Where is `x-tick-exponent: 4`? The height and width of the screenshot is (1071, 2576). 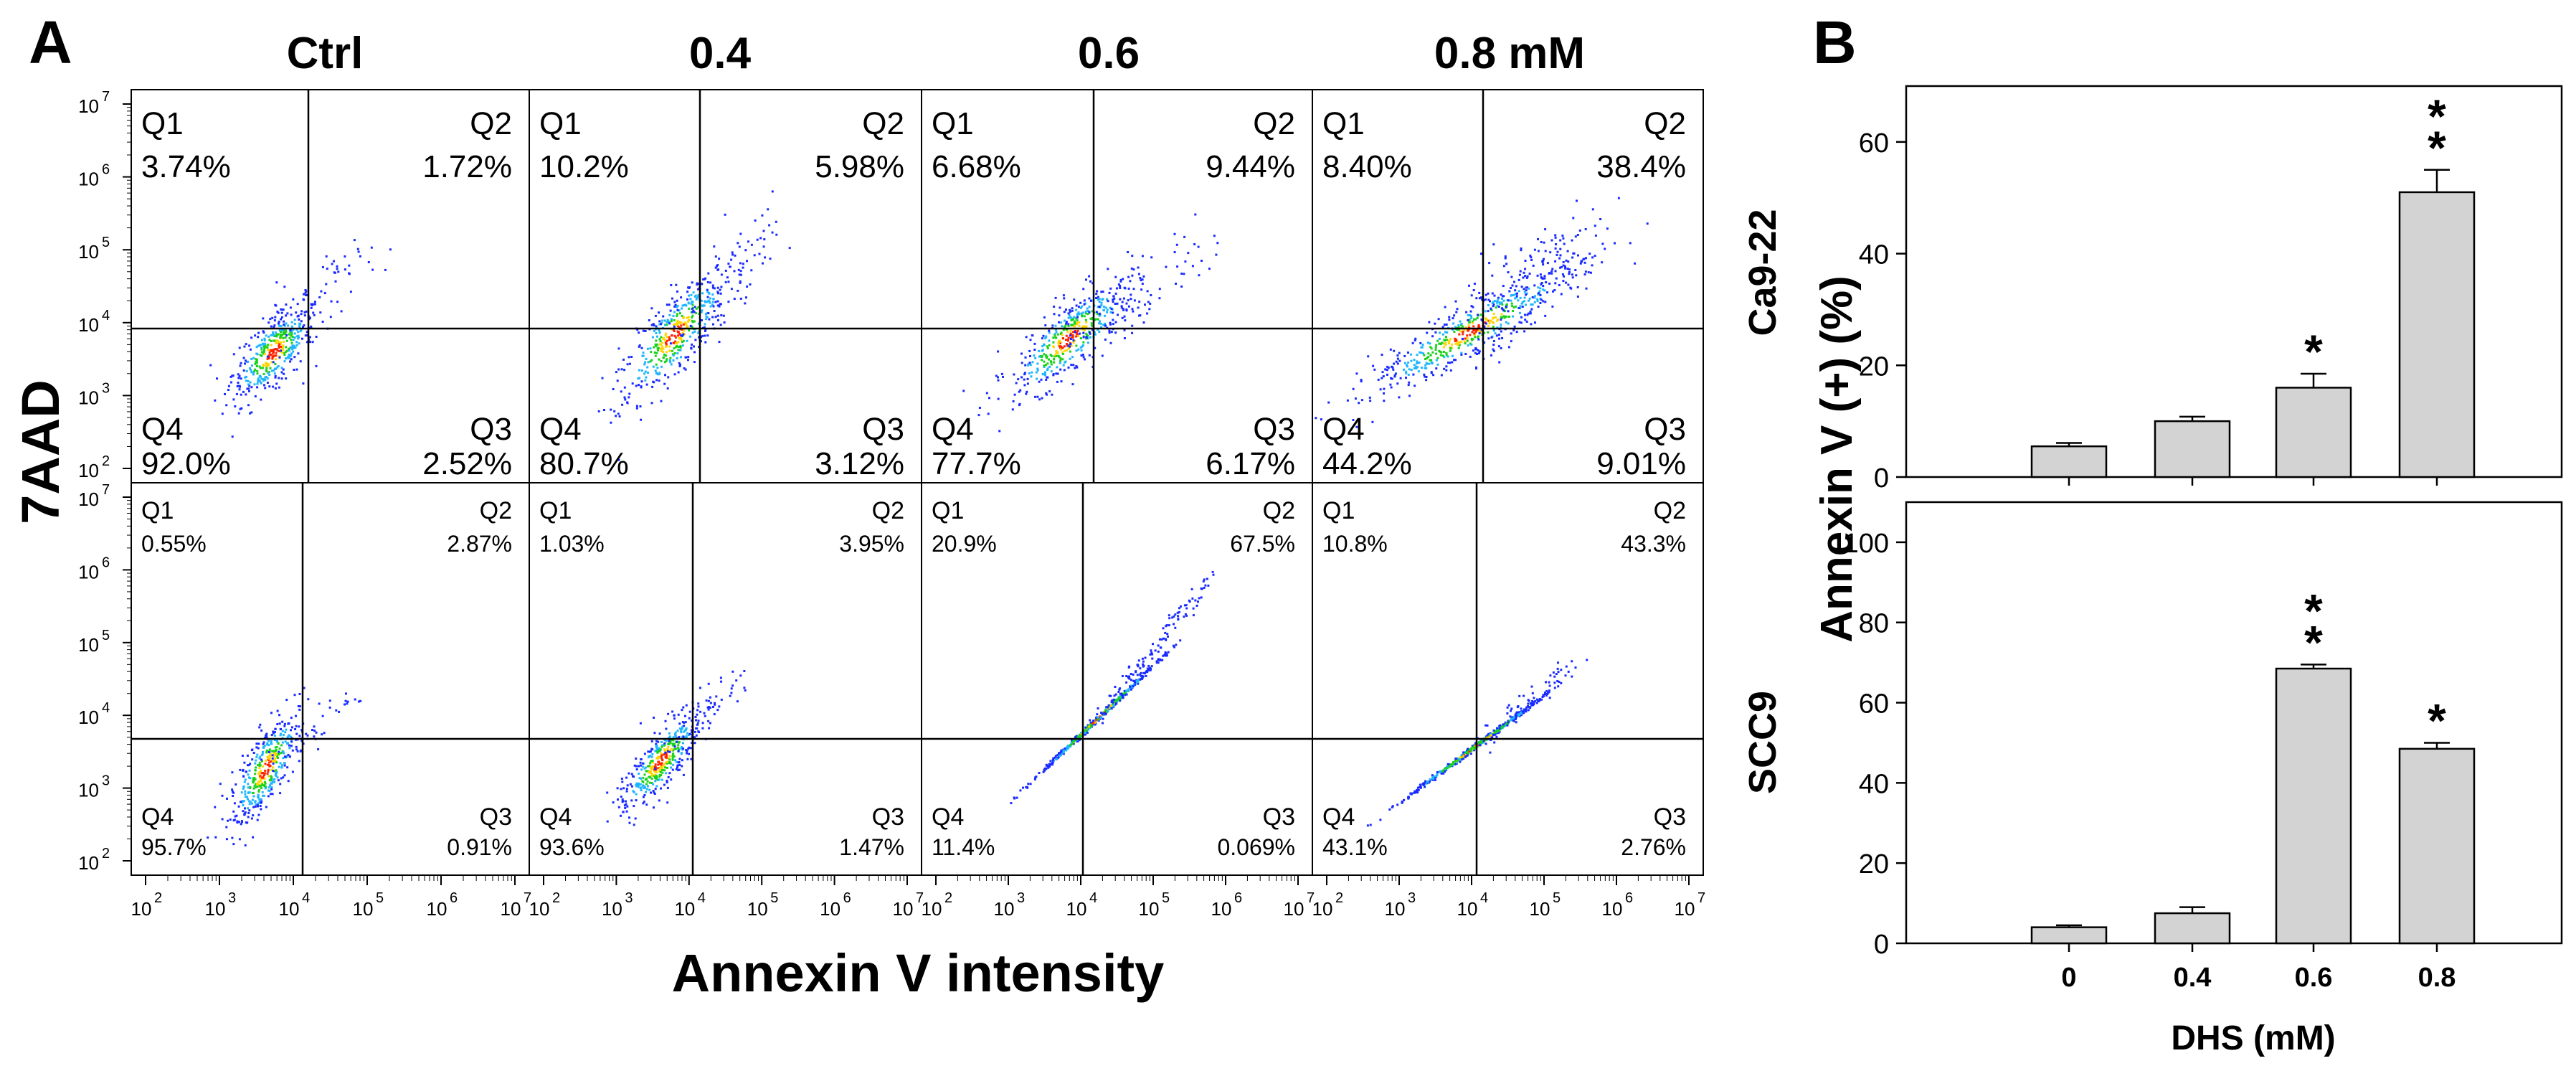
x-tick-exponent: 4 is located at coordinates (702, 898).